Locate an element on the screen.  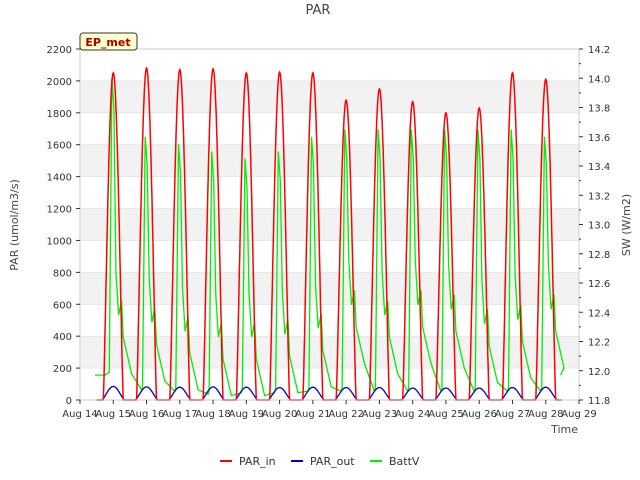
y-tick-label-right: 12.4 is located at coordinates (599, 313).